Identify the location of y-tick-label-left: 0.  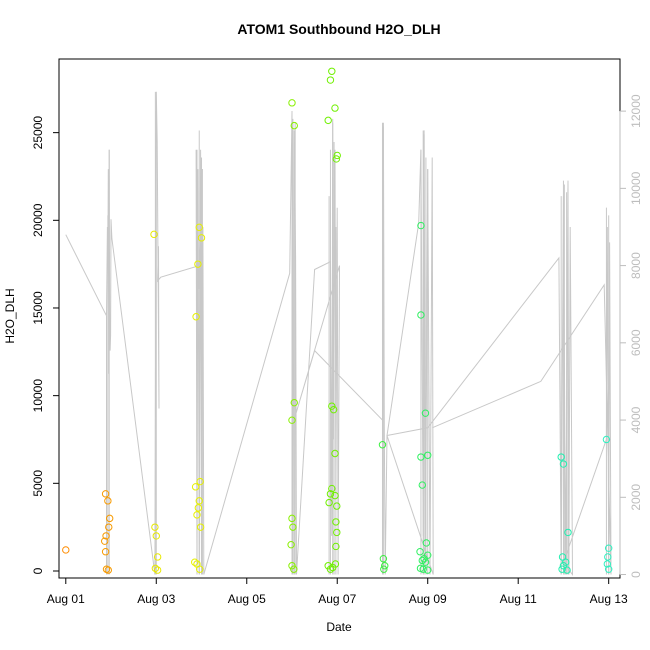
(38, 570).